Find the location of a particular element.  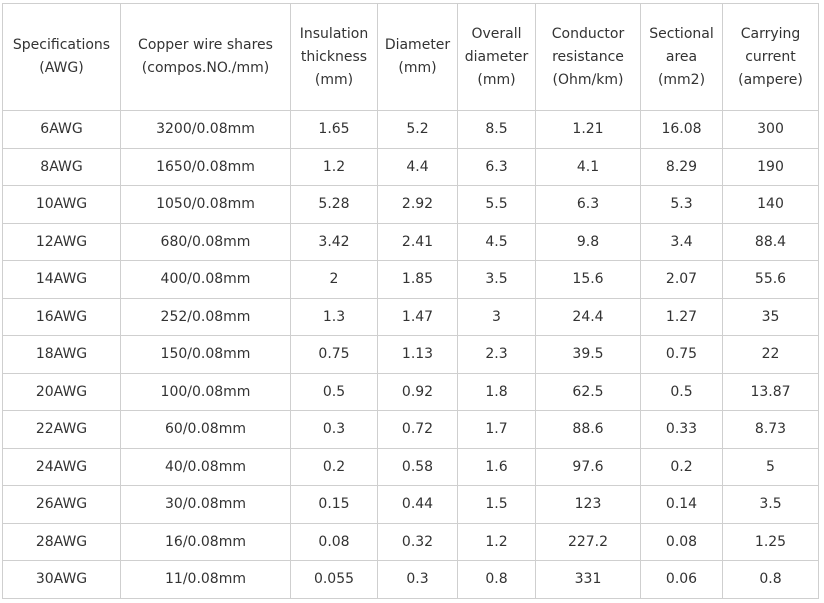

header-cell: Conductor resistance (Ohm/km) is located at coordinates (588, 57).